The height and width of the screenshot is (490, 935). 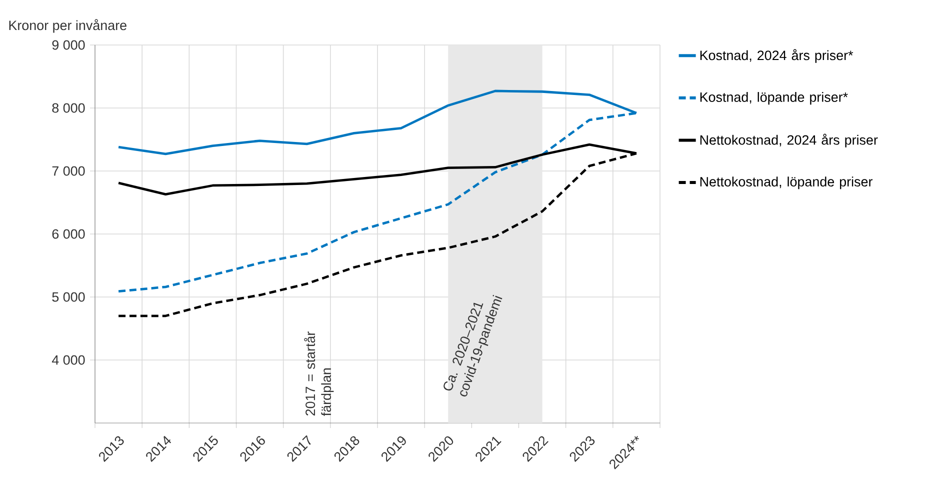 I want to click on y-tick-label: 8 000, so click(x=68, y=108).